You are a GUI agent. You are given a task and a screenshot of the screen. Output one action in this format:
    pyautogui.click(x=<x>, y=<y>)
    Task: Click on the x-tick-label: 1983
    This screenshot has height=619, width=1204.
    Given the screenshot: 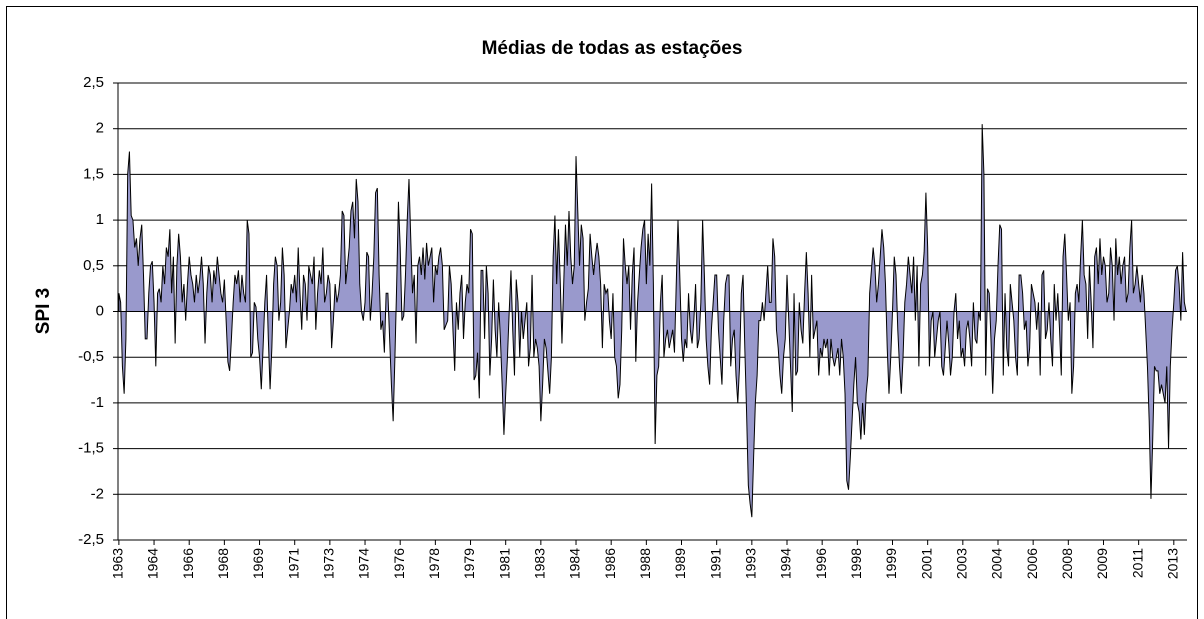 What is the action you would take?
    pyautogui.click(x=540, y=563)
    